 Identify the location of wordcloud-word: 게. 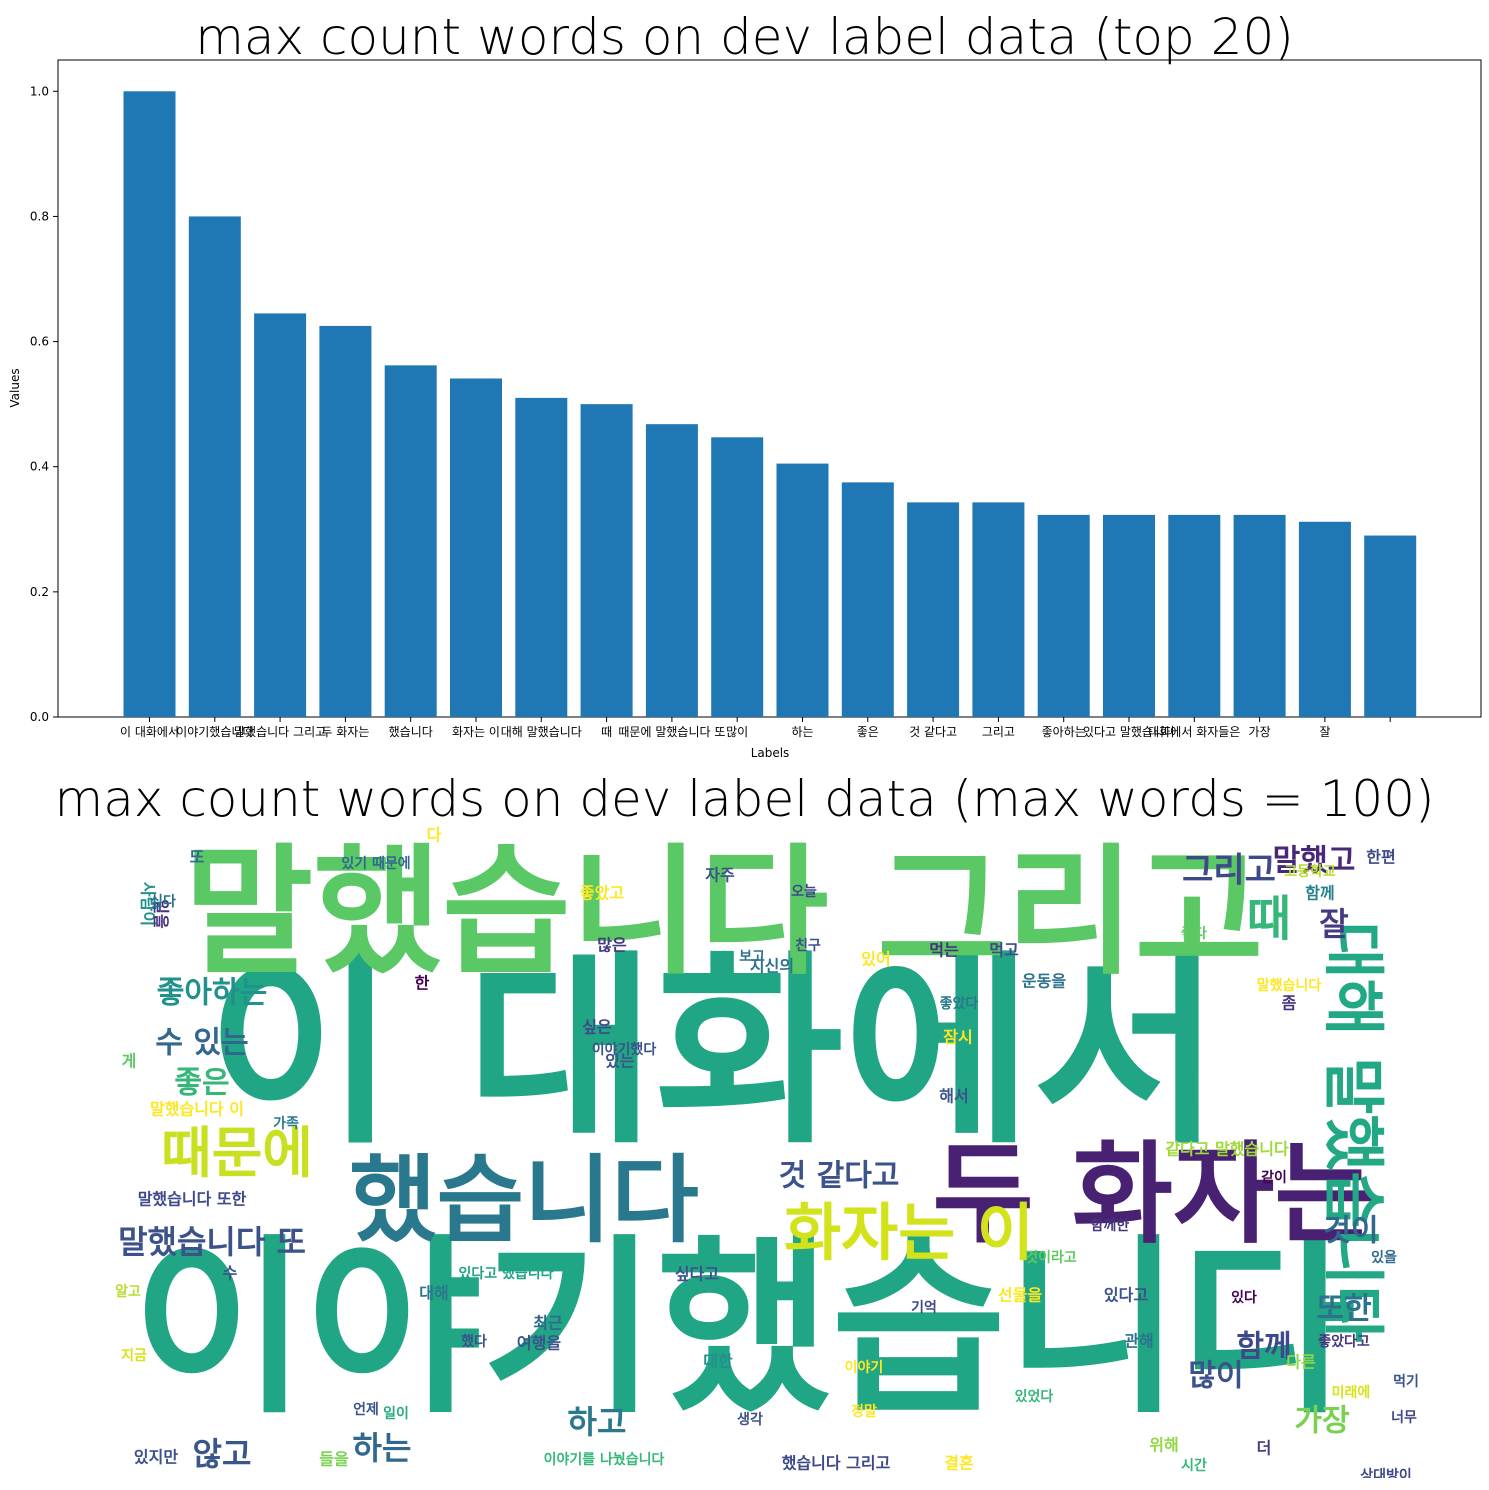
(129, 1061).